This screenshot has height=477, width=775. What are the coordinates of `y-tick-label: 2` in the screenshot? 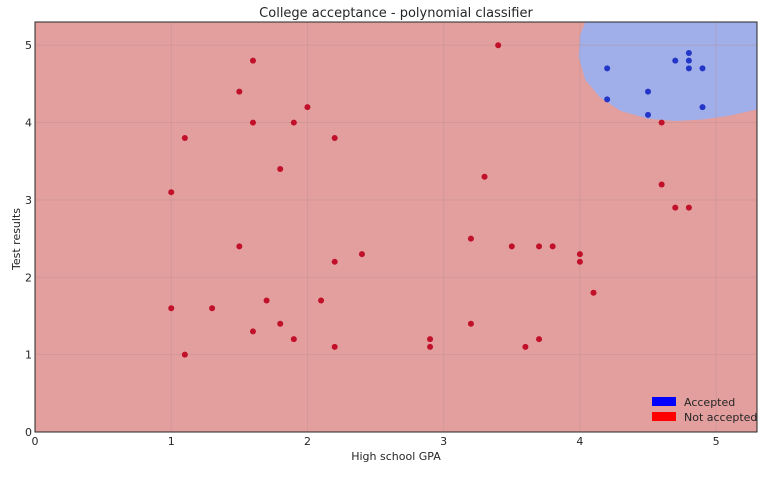 It's located at (28, 277).